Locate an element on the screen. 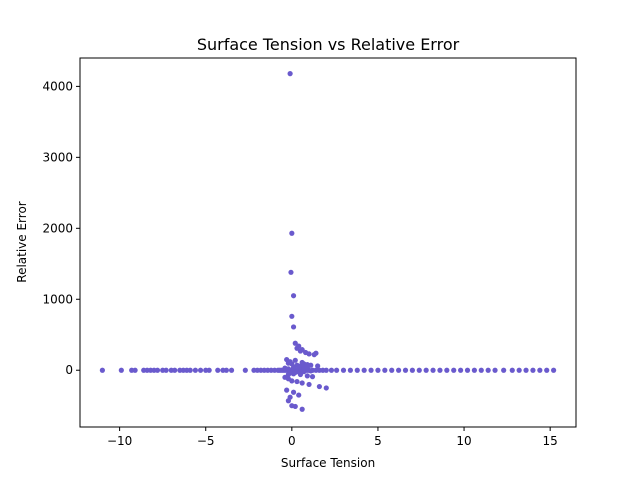 This screenshot has height=480, width=640. y-tick-label: 1000 is located at coordinates (57, 299).